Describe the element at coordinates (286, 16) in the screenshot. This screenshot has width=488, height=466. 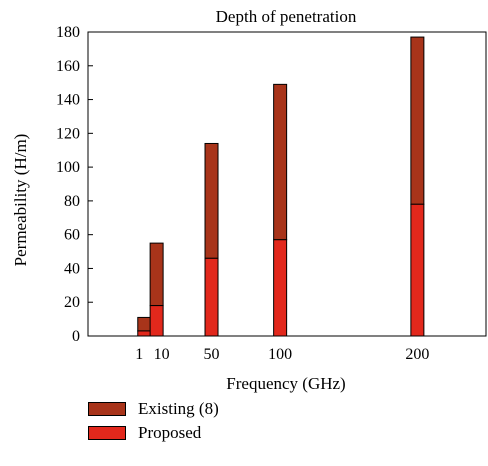
I see `chart-title: Depth of penetration` at that location.